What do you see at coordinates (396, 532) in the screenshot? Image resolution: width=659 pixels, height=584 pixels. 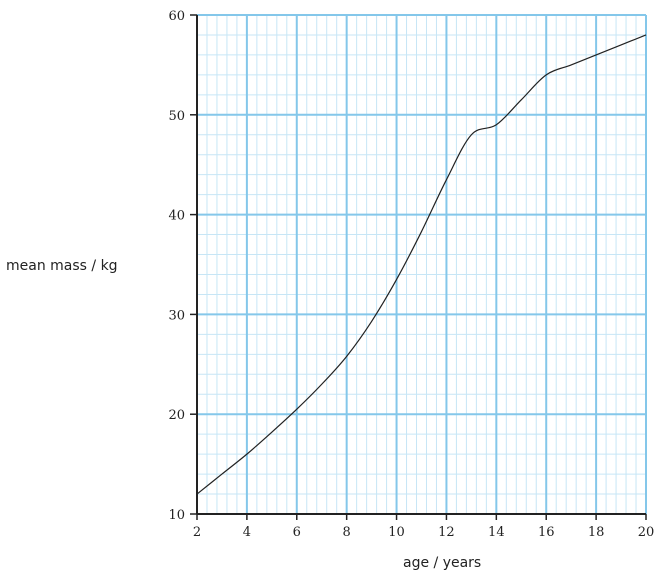 I see `x-tick-label: 10` at bounding box center [396, 532].